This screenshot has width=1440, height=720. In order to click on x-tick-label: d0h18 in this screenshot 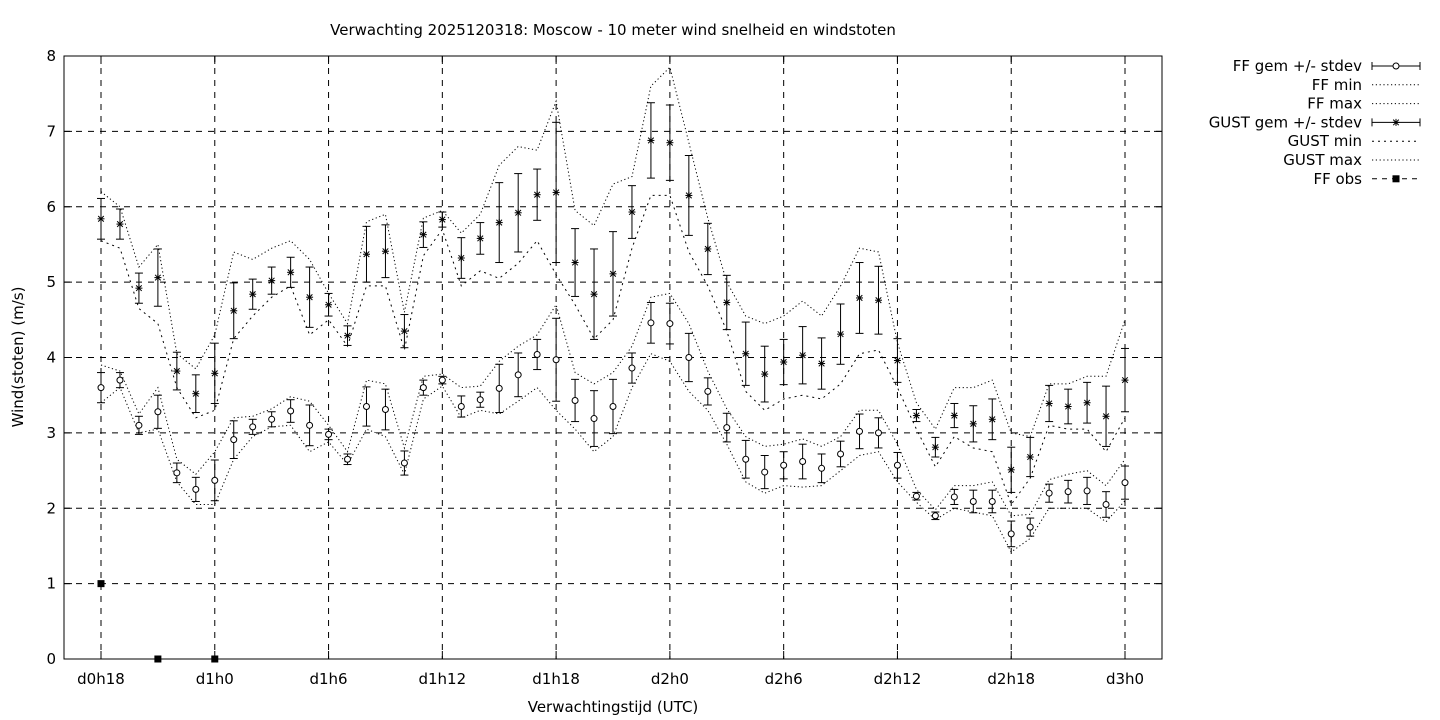, I will do `click(101, 679)`.